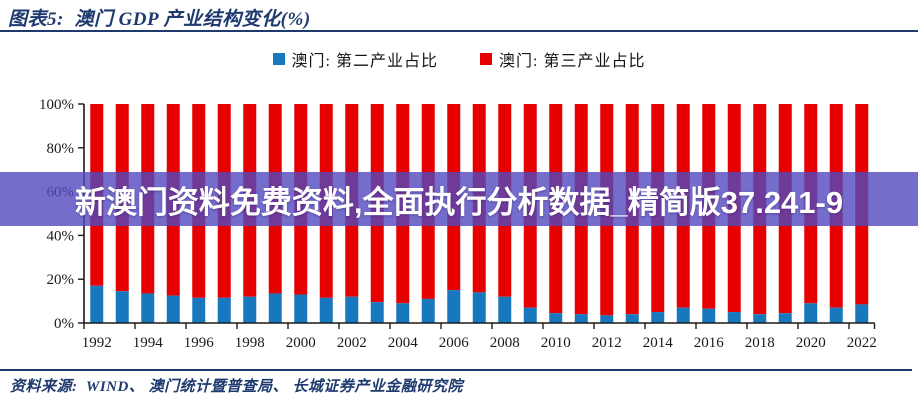 The width and height of the screenshot is (918, 400). Describe the element at coordinates (275, 308) in the screenshot. I see `bar-1999-secondary` at that location.